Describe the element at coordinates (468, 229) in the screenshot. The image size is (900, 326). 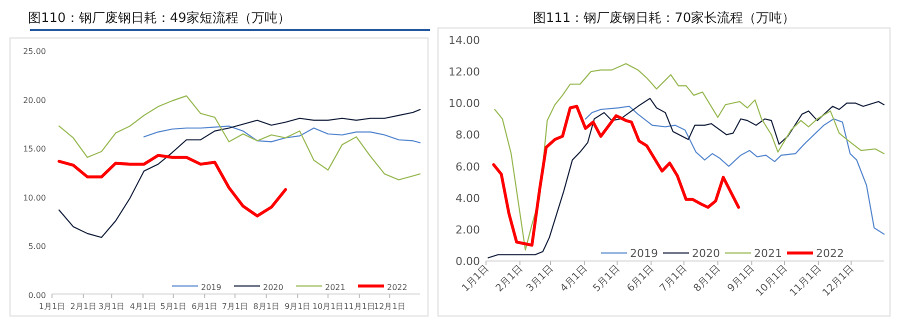
I see `y-tick-label: 2.00` at that location.